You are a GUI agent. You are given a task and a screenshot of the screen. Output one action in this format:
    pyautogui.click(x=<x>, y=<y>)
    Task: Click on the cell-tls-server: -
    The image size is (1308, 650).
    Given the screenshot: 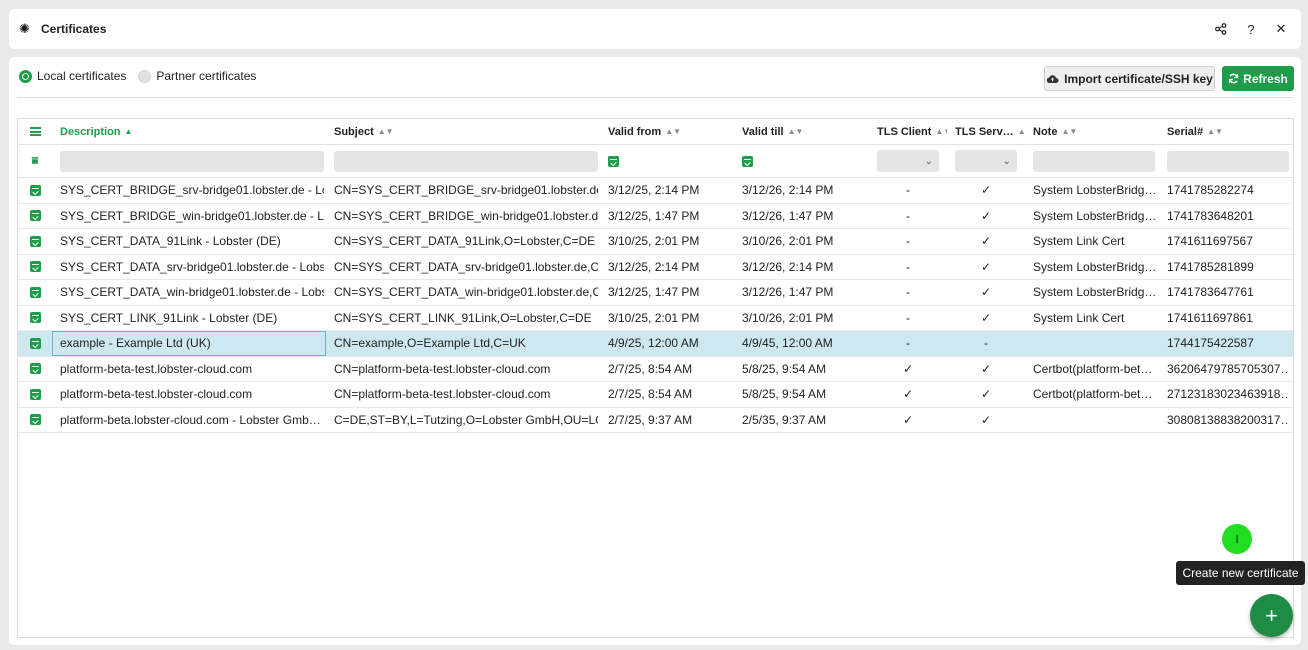 What is the action you would take?
    pyautogui.click(x=986, y=343)
    